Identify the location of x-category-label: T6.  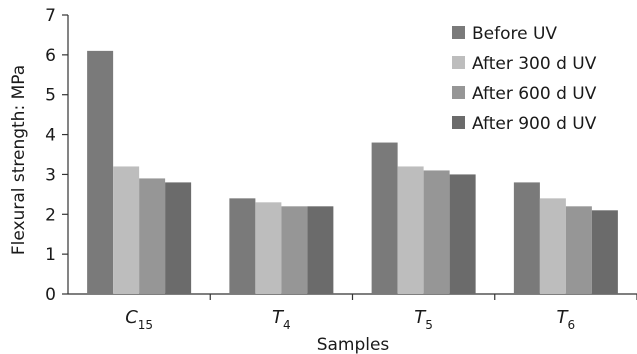
(566, 319).